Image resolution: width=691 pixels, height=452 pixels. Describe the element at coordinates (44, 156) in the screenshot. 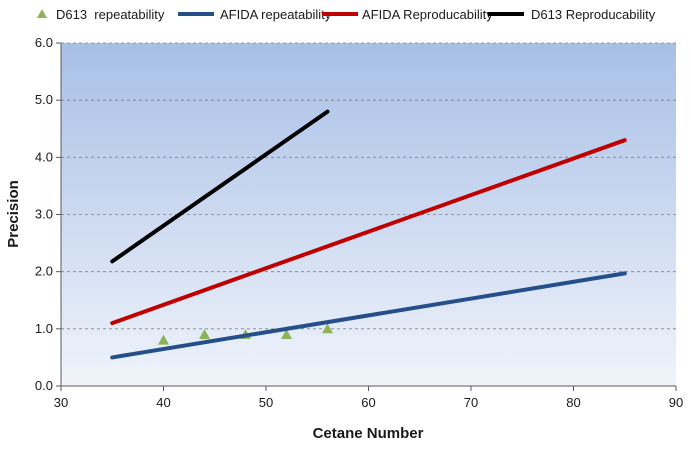

I see `y-tick-label: 4.0` at that location.